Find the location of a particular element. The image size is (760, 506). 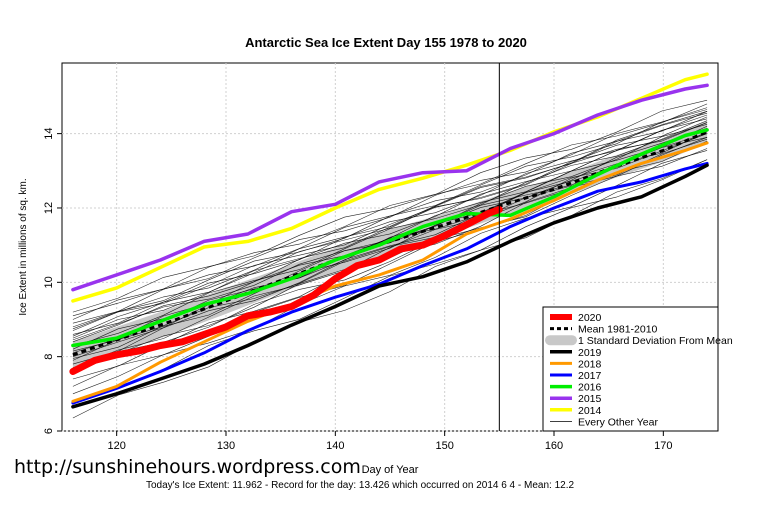

legend-label: 2020 is located at coordinates (590, 318).